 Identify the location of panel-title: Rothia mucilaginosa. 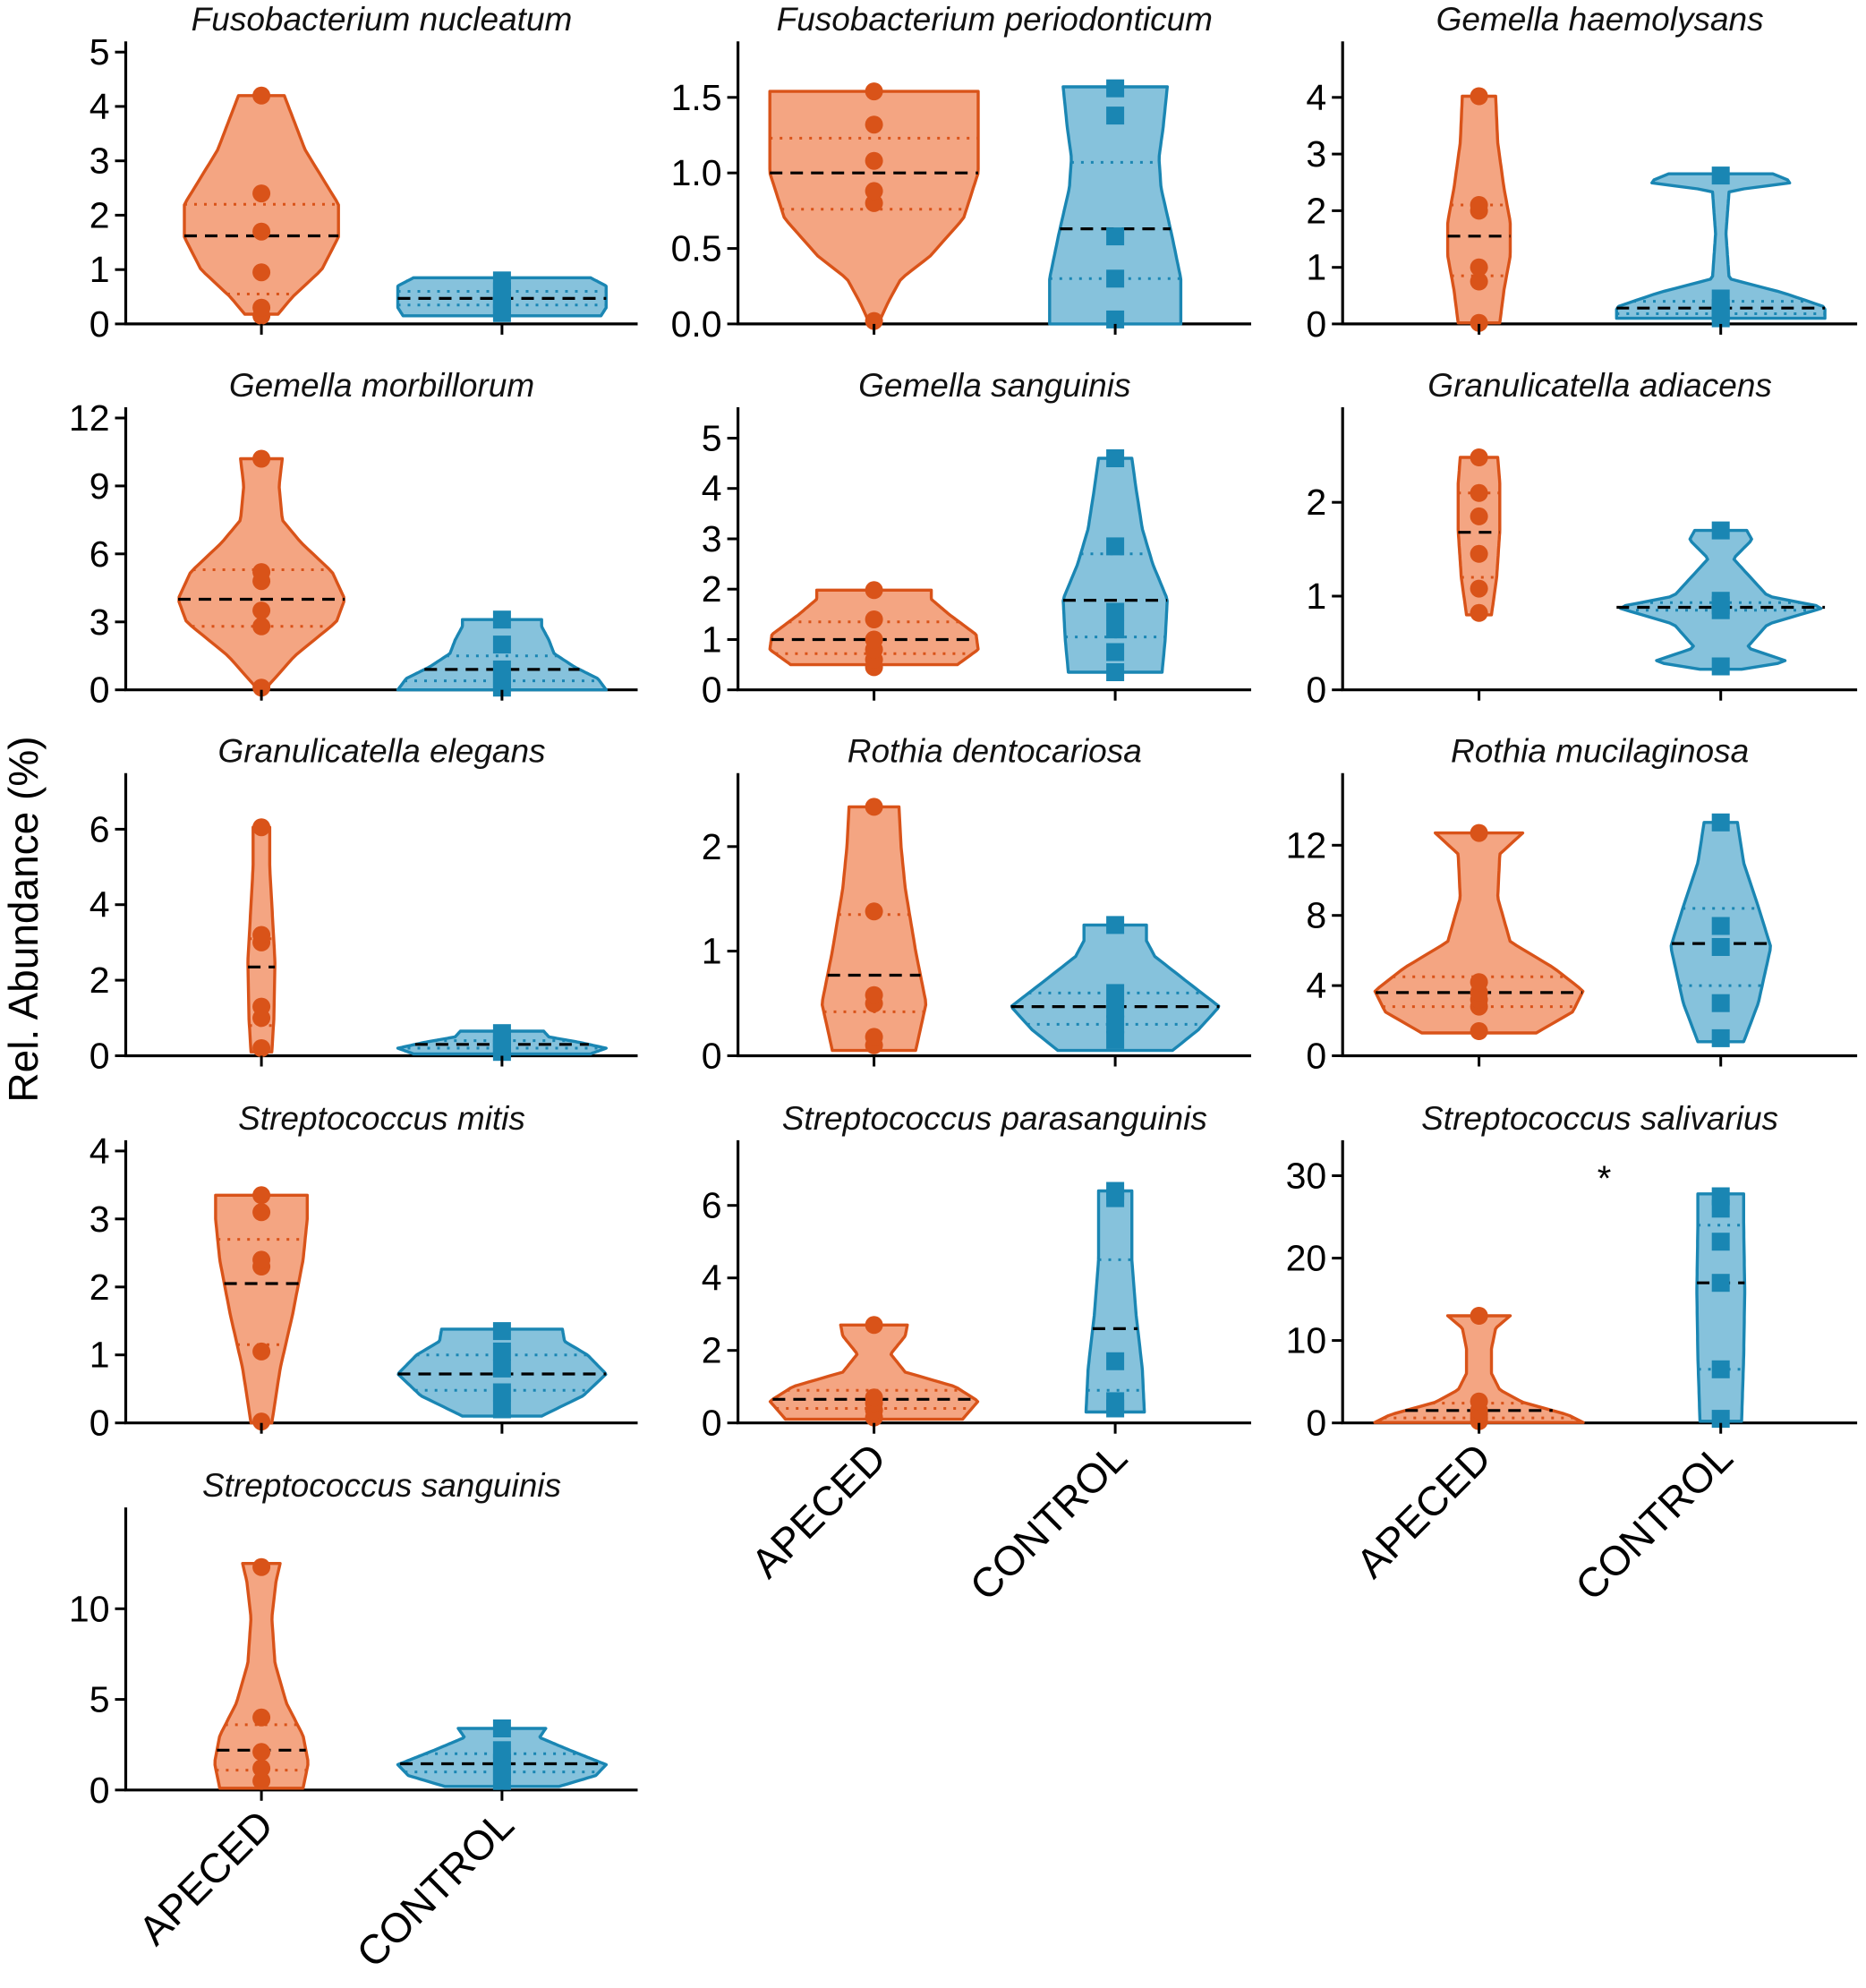
(1600, 751).